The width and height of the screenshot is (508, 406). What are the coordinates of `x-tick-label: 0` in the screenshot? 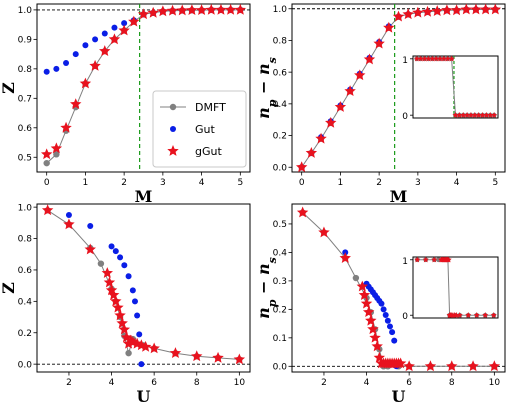 It's located at (47, 183).